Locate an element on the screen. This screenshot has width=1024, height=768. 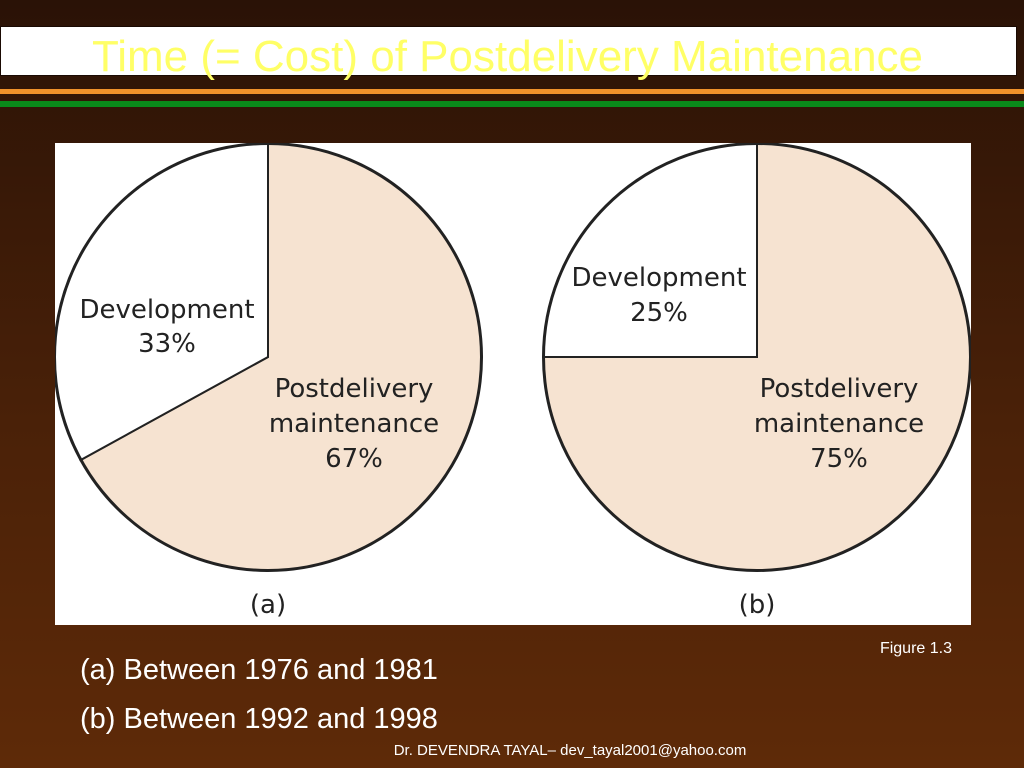
title-band is located at coordinates (508, 51).